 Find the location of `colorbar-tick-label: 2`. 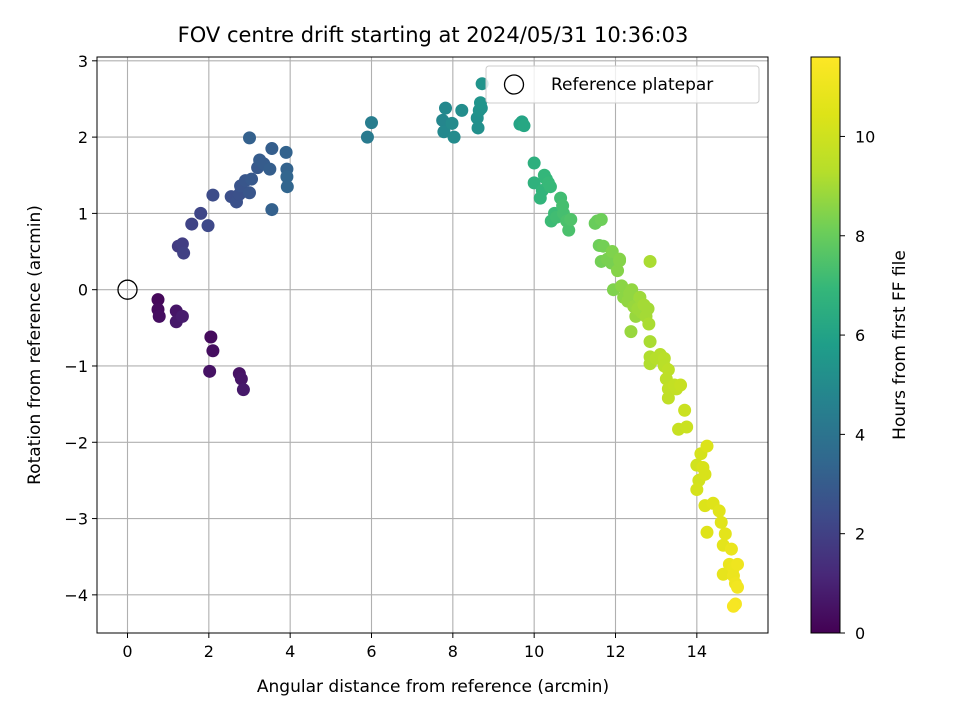

colorbar-tick-label: 2 is located at coordinates (860, 534).